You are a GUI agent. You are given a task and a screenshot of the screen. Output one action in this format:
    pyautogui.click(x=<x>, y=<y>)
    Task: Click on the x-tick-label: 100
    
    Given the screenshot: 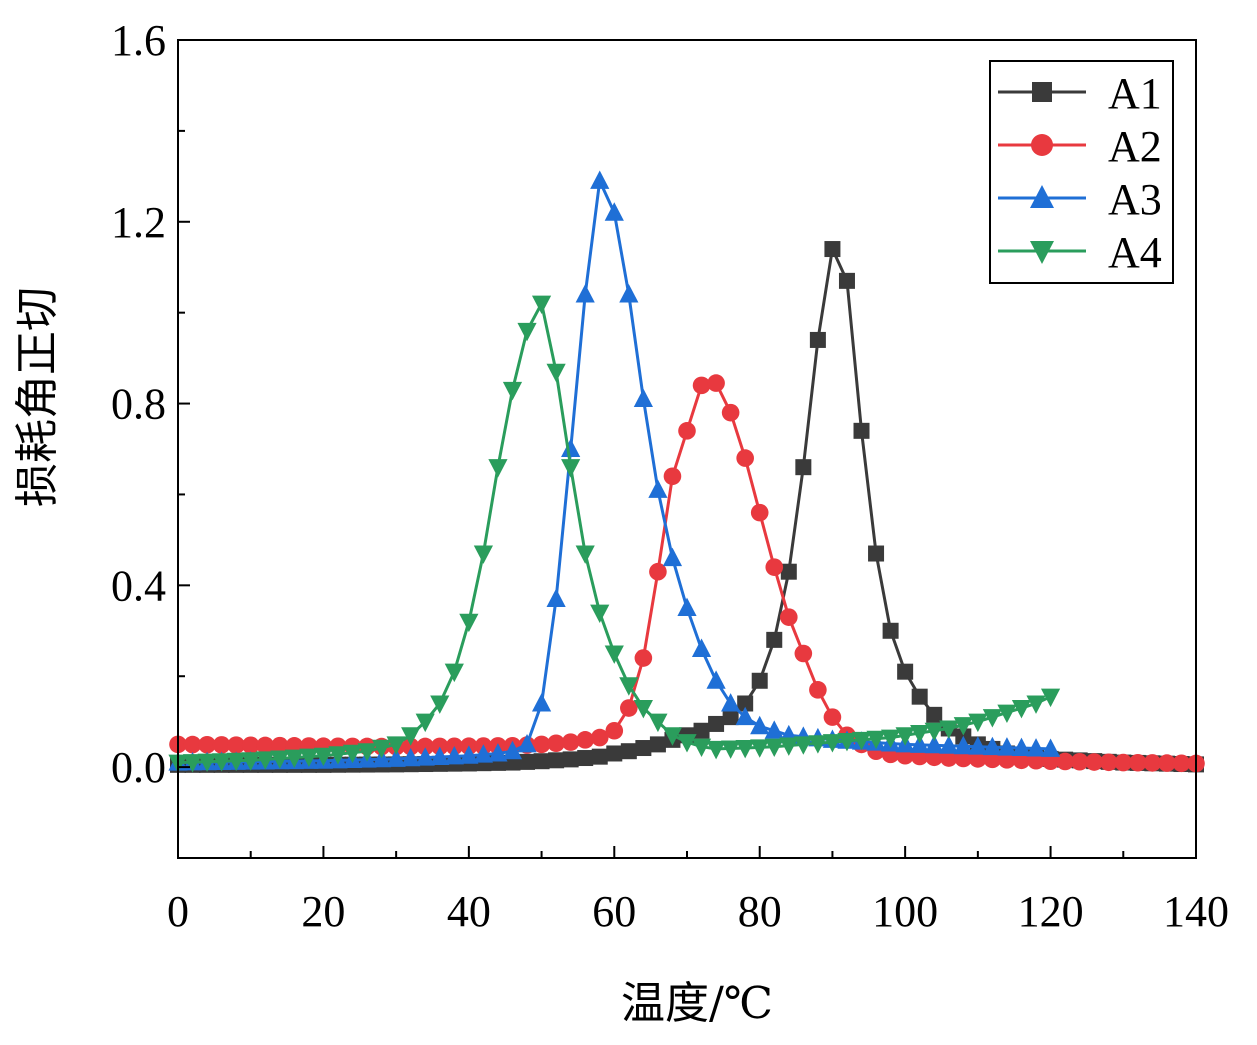 What is the action you would take?
    pyautogui.click(x=905, y=911)
    